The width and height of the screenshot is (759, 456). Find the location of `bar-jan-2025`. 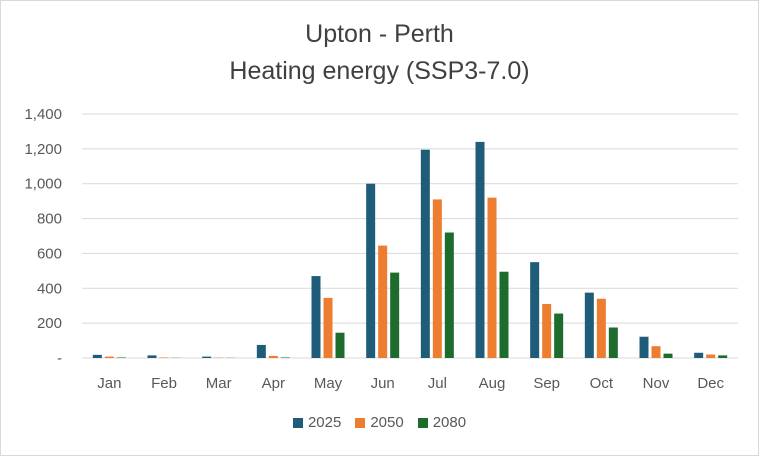

bar-jan-2025 is located at coordinates (97, 356).